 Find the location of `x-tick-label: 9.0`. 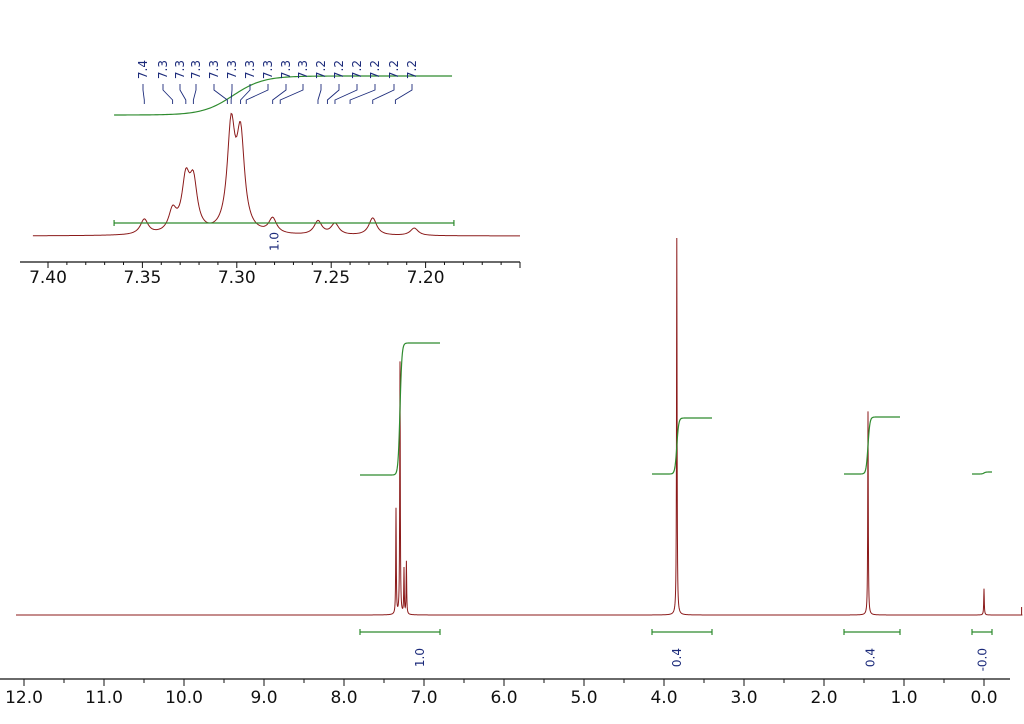

x-tick-label: 9.0 is located at coordinates (263, 698).